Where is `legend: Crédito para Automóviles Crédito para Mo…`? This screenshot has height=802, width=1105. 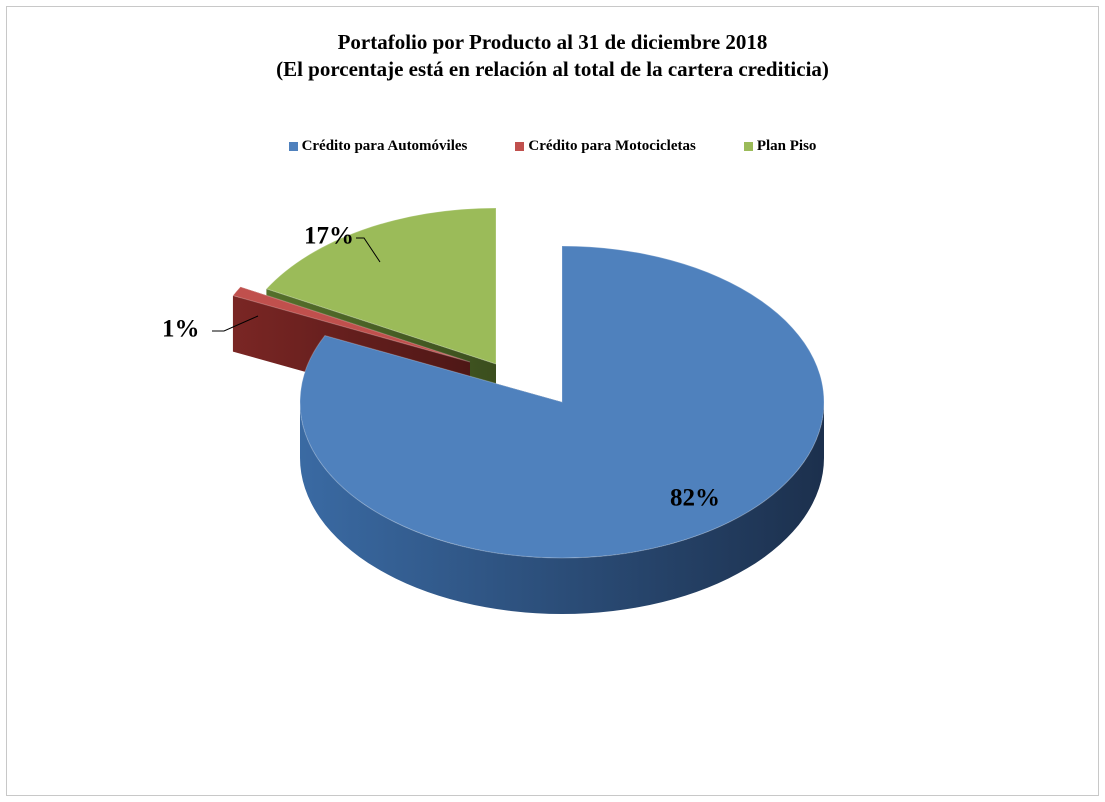
legend: Crédito para Automóviles Crédito para Mo… is located at coordinates (552, 146).